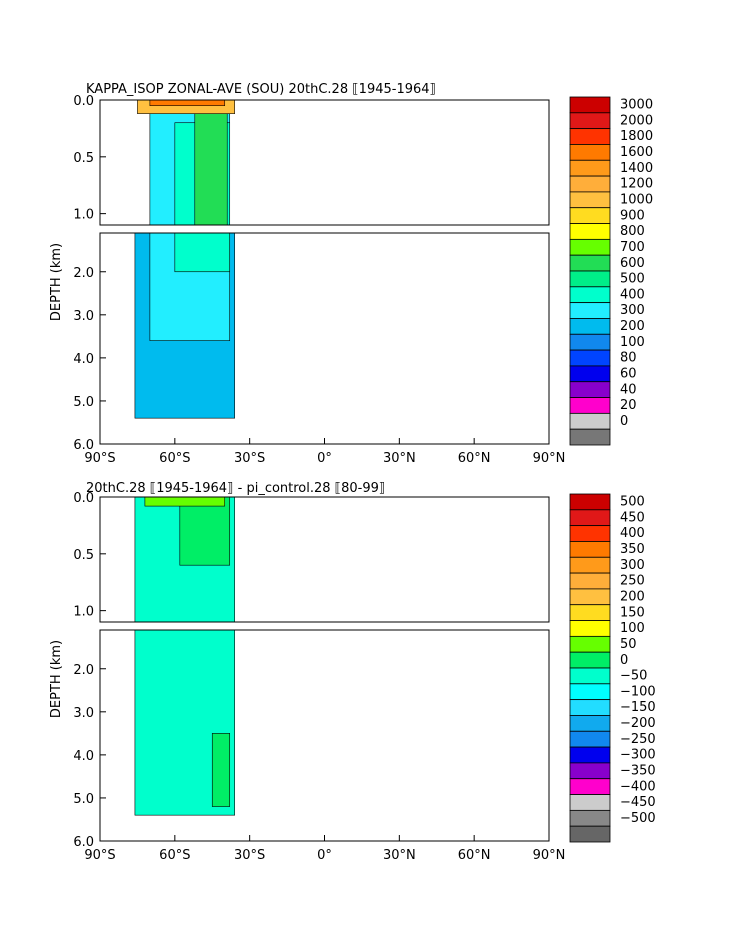 The image size is (733, 945). What do you see at coordinates (636, 199) in the screenshot?
I see `colorbar-label: 1000` at bounding box center [636, 199].